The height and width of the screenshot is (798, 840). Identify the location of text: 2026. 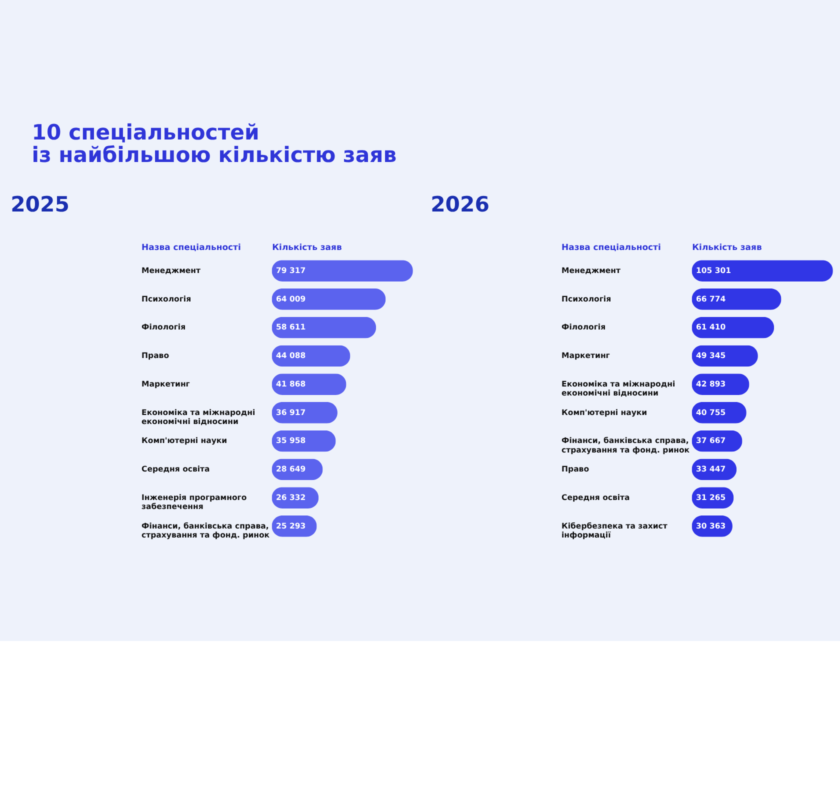
(460, 203).